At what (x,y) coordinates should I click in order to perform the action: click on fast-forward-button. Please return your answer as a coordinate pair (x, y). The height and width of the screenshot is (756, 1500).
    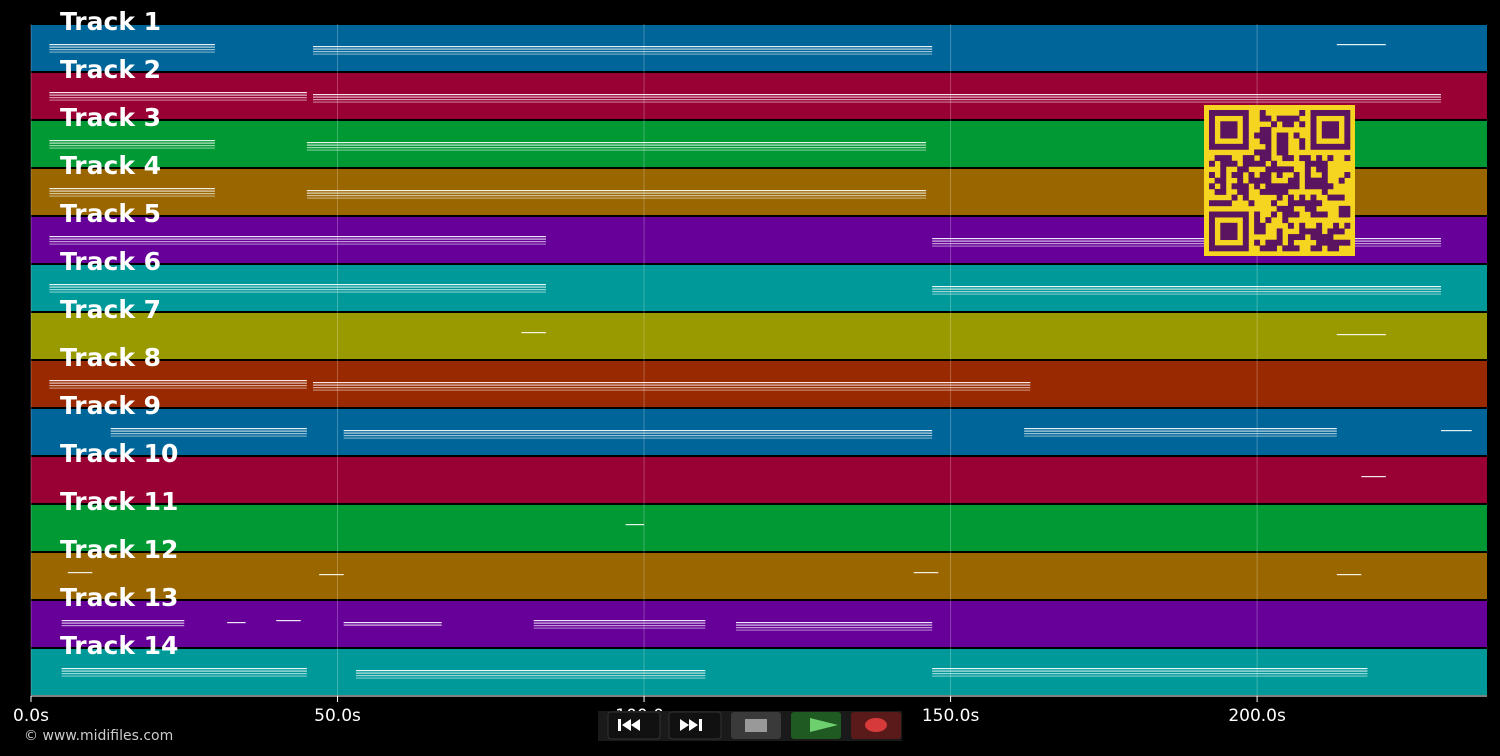
    Looking at the image, I should click on (695, 725).